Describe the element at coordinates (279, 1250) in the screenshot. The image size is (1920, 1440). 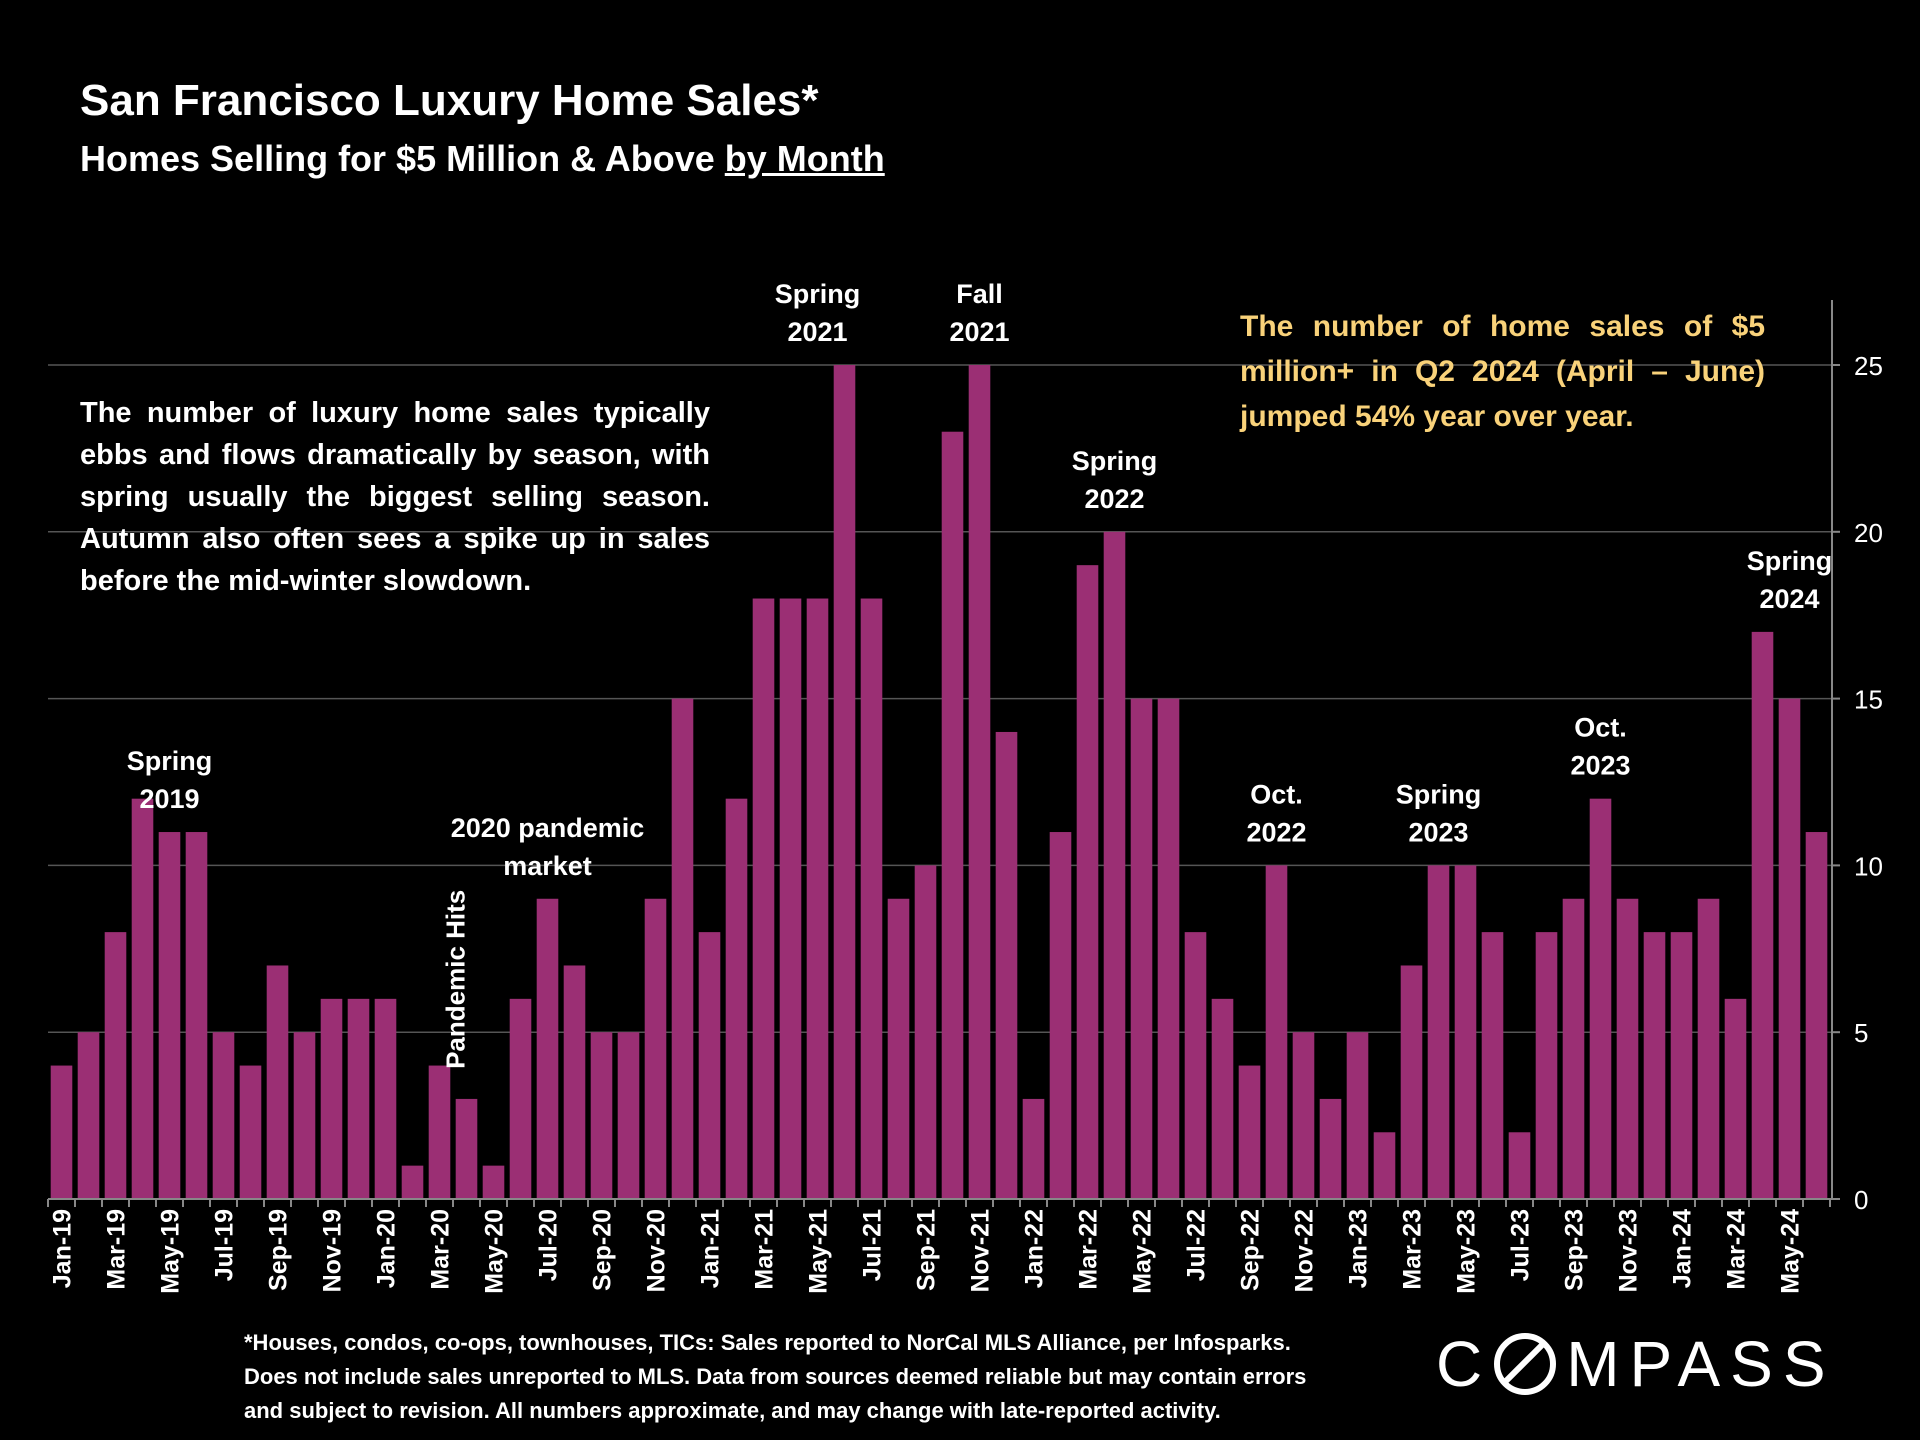
I see `x-tick-label: Sep-19` at that location.